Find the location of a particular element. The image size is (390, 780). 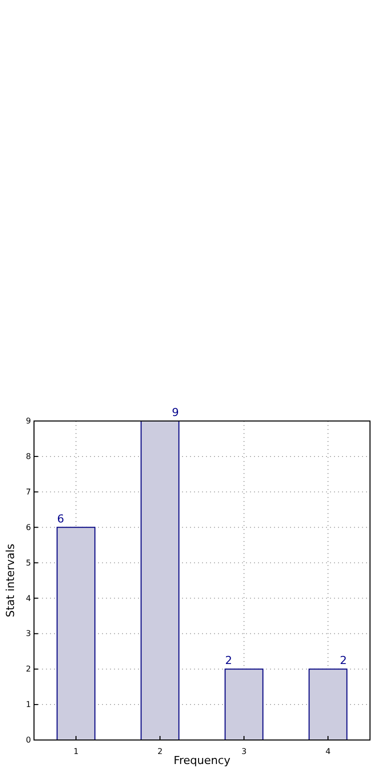

y-tick-label: 8 is located at coordinates (28, 457).